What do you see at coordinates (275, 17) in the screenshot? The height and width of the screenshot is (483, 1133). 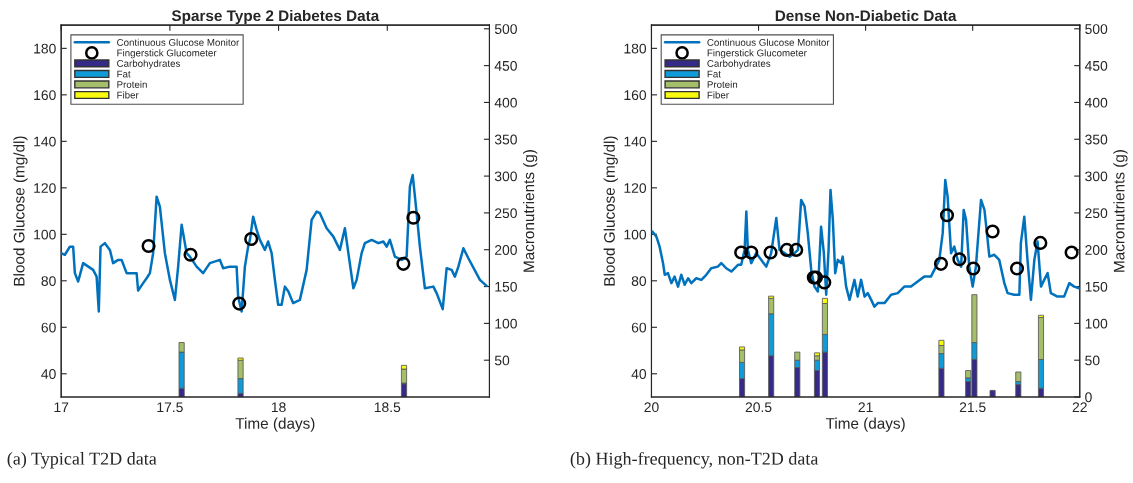 I see `chart-title: Sparse Type 2 Diabetes Data` at bounding box center [275, 17].